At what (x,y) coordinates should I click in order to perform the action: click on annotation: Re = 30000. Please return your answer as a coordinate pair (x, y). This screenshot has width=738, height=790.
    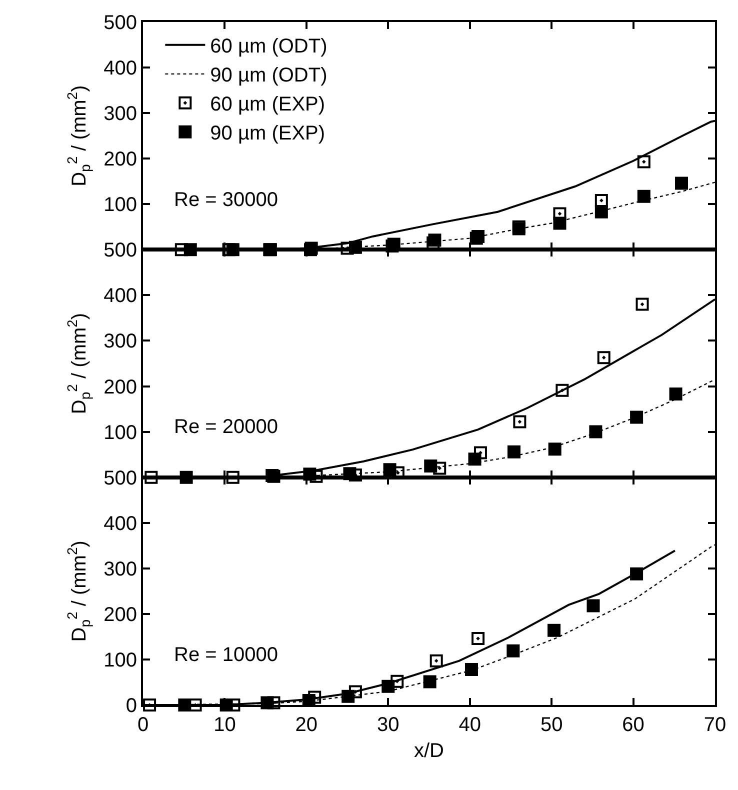
    Looking at the image, I should click on (226, 200).